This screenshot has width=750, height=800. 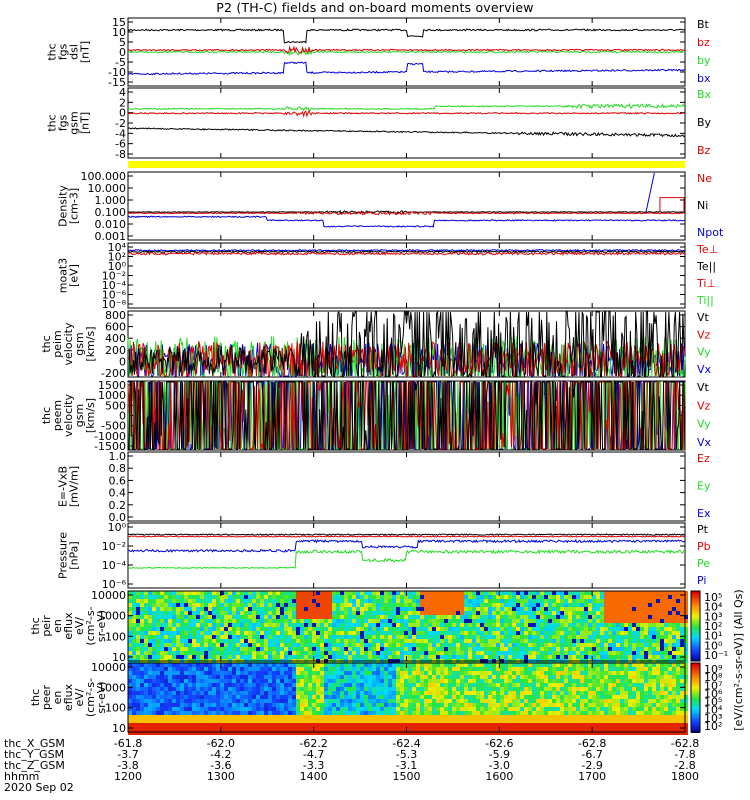 What do you see at coordinates (117, 72) in the screenshot?
I see `y-tick-label: -10` at bounding box center [117, 72].